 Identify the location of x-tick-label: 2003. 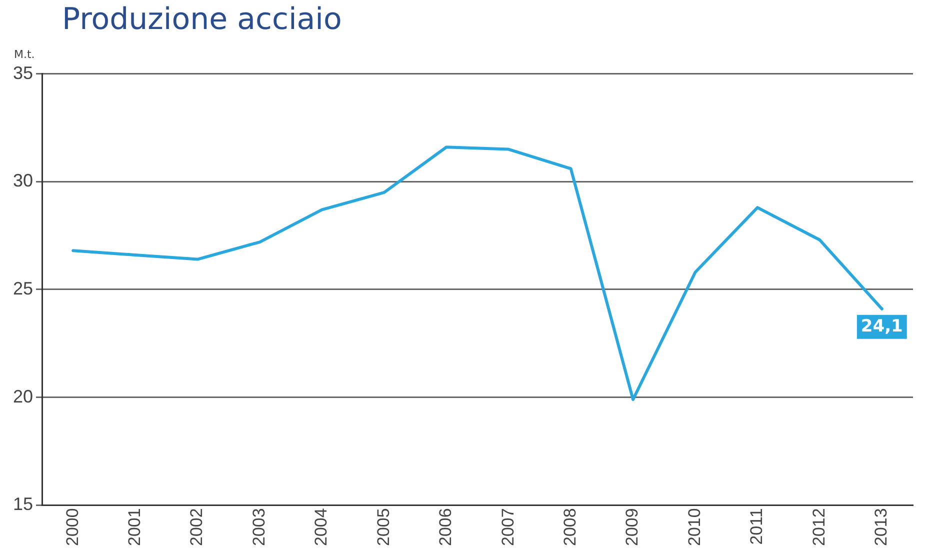
(258, 527).